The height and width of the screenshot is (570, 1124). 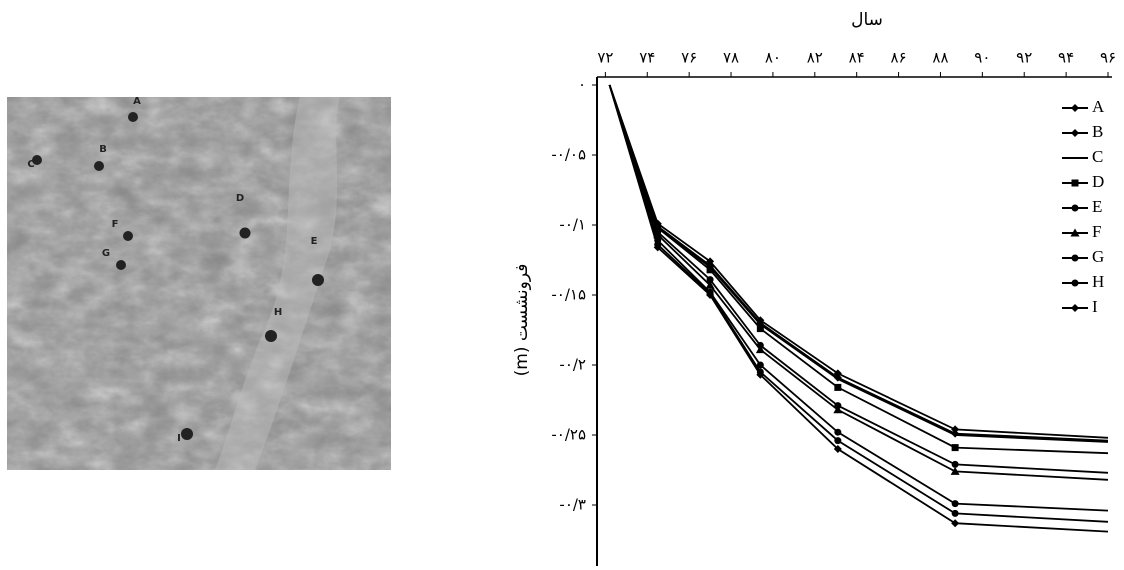 I want to click on map-point-label: E, so click(x=314, y=241).